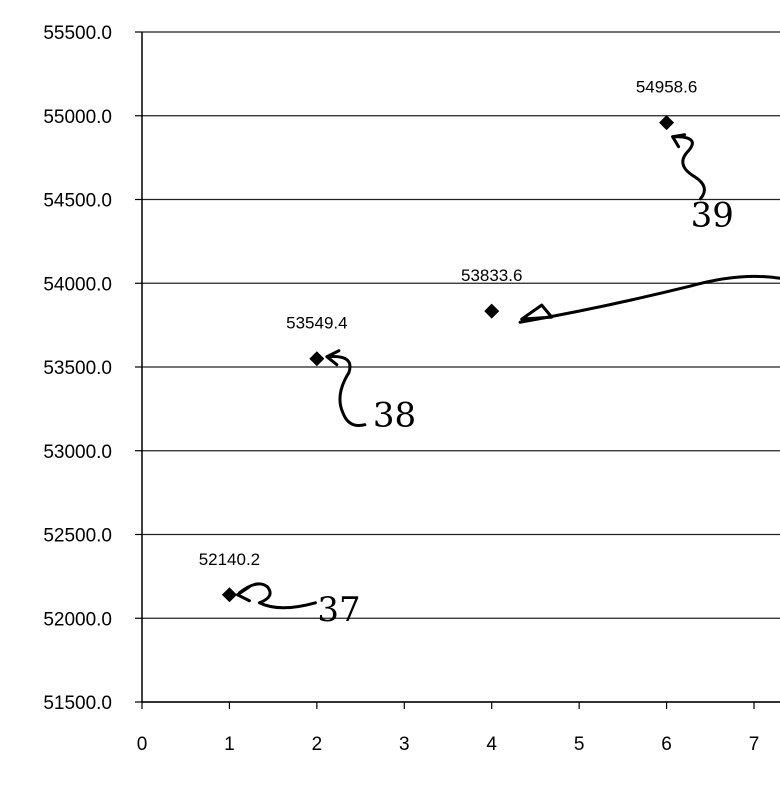 The image size is (780, 786). Describe the element at coordinates (77, 117) in the screenshot. I see `y-tick-label: 55000.0` at that location.